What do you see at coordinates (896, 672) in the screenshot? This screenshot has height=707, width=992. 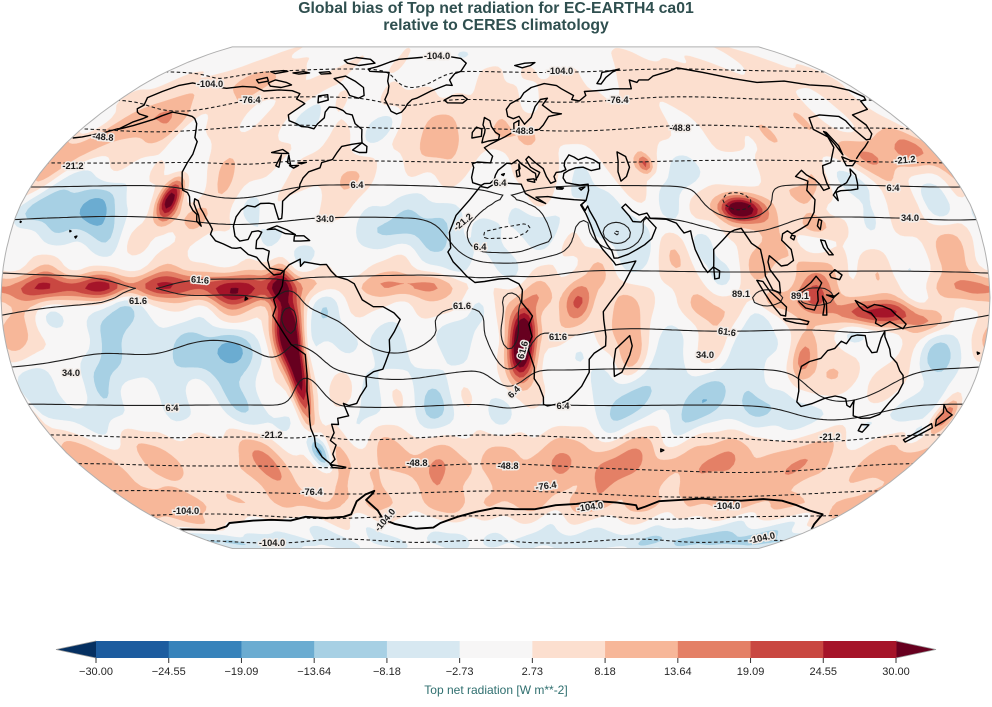 I see `svg-text: 30.00` at bounding box center [896, 672].